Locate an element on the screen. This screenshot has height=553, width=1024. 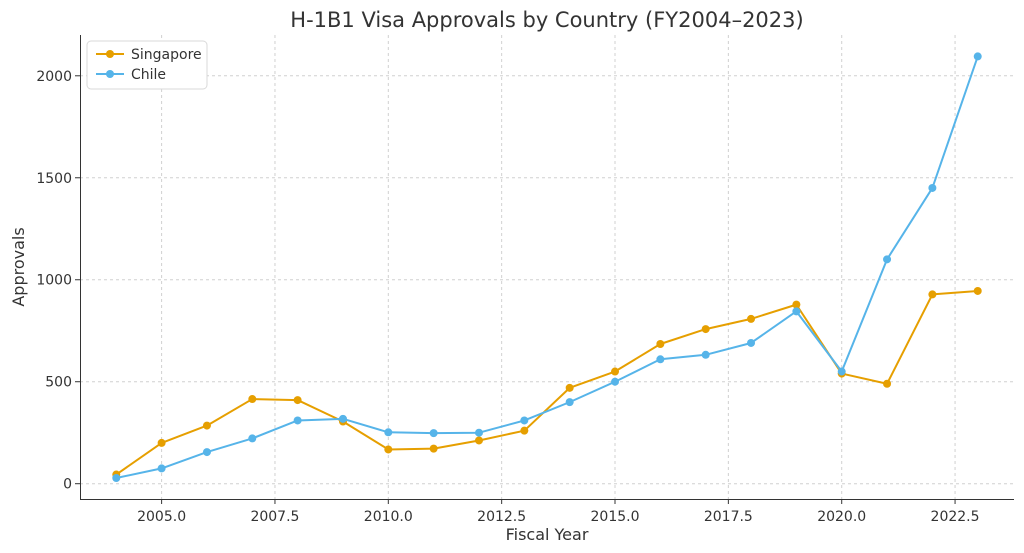
legend-swatch-chile-dot is located at coordinates (110, 74).